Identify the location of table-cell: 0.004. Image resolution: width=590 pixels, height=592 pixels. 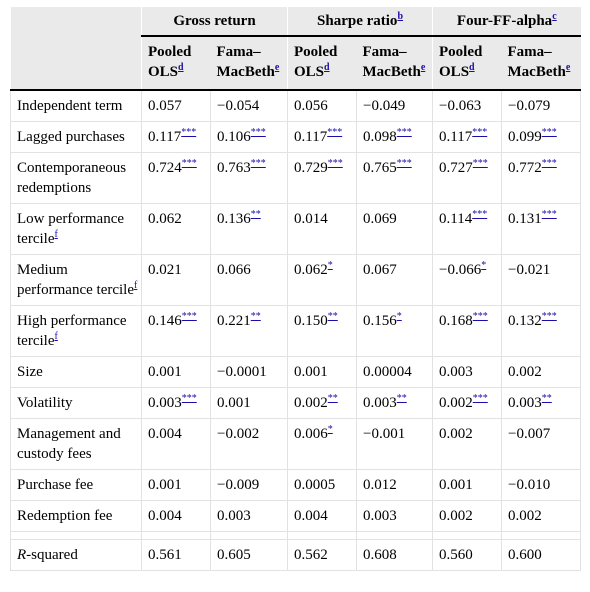
(322, 516).